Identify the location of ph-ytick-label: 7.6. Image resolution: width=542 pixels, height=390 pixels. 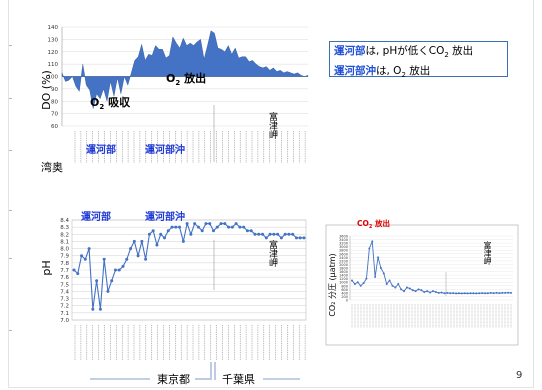
(64, 278).